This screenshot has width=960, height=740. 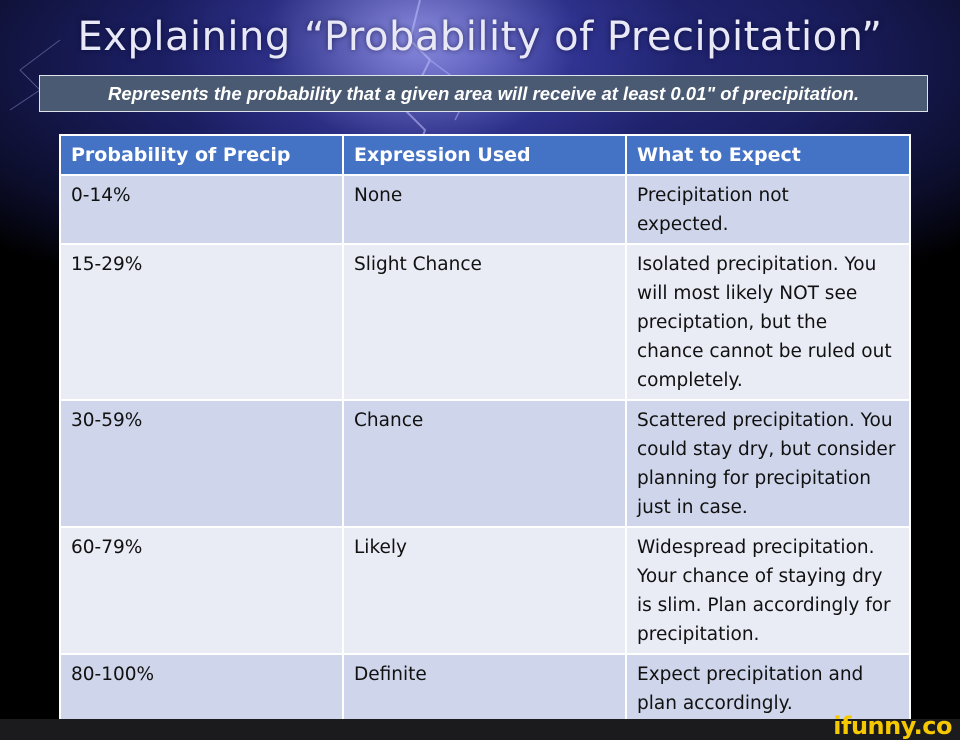 I want to click on expression-cell: Slight Chance, so click(x=484, y=322).